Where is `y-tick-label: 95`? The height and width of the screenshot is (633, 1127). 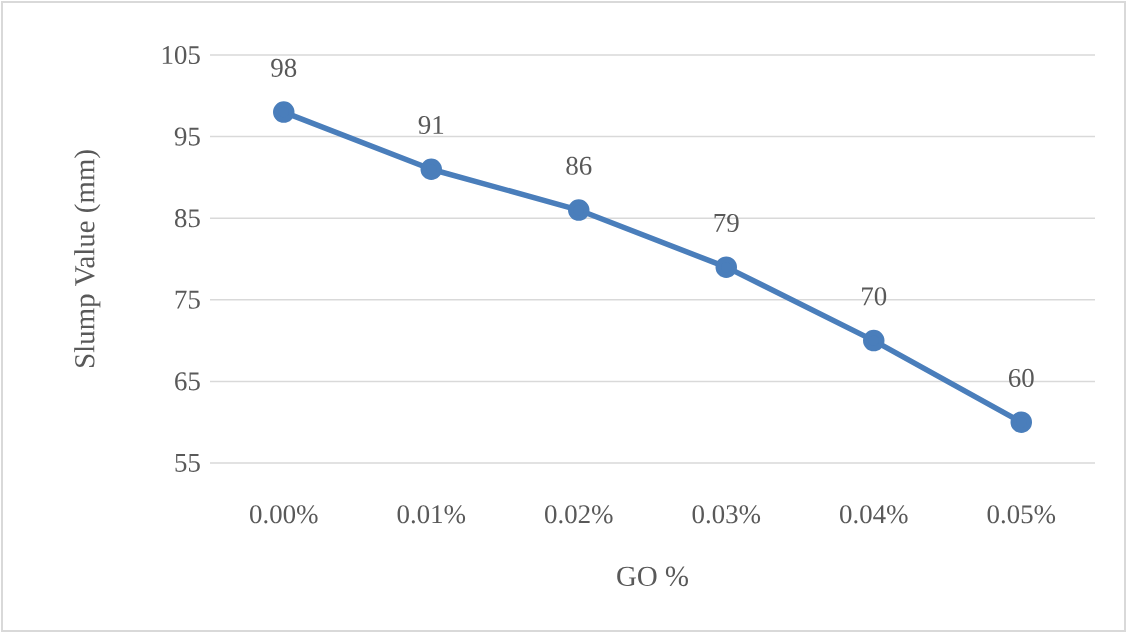 y-tick-label: 95 is located at coordinates (187, 136).